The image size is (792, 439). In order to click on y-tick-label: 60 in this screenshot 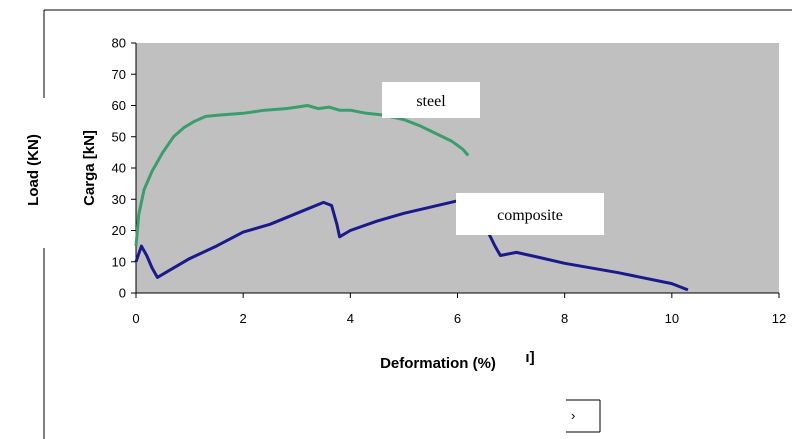, I will do `click(119, 105)`.